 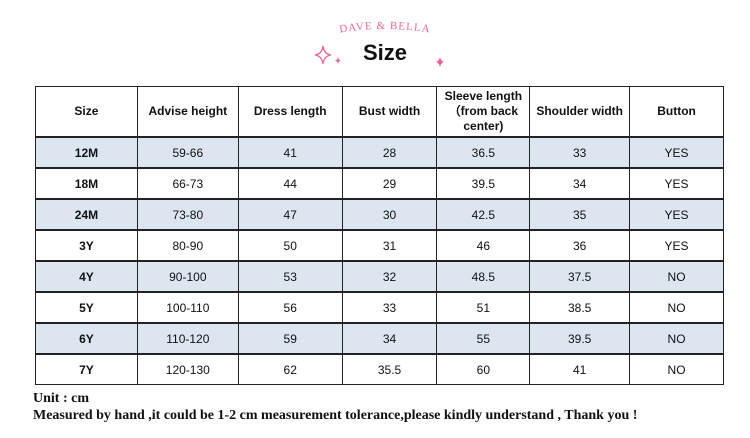 I want to click on table-cell: 3Y, so click(x=86, y=245).